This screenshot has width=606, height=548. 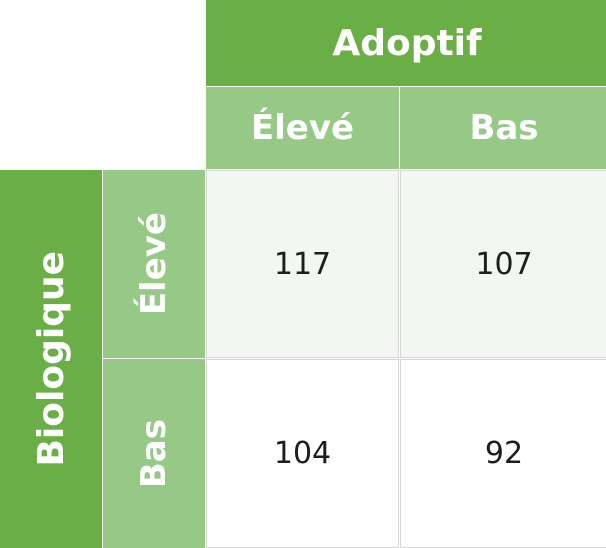 I want to click on row-header-bas-label: Bas, so click(x=154, y=453).